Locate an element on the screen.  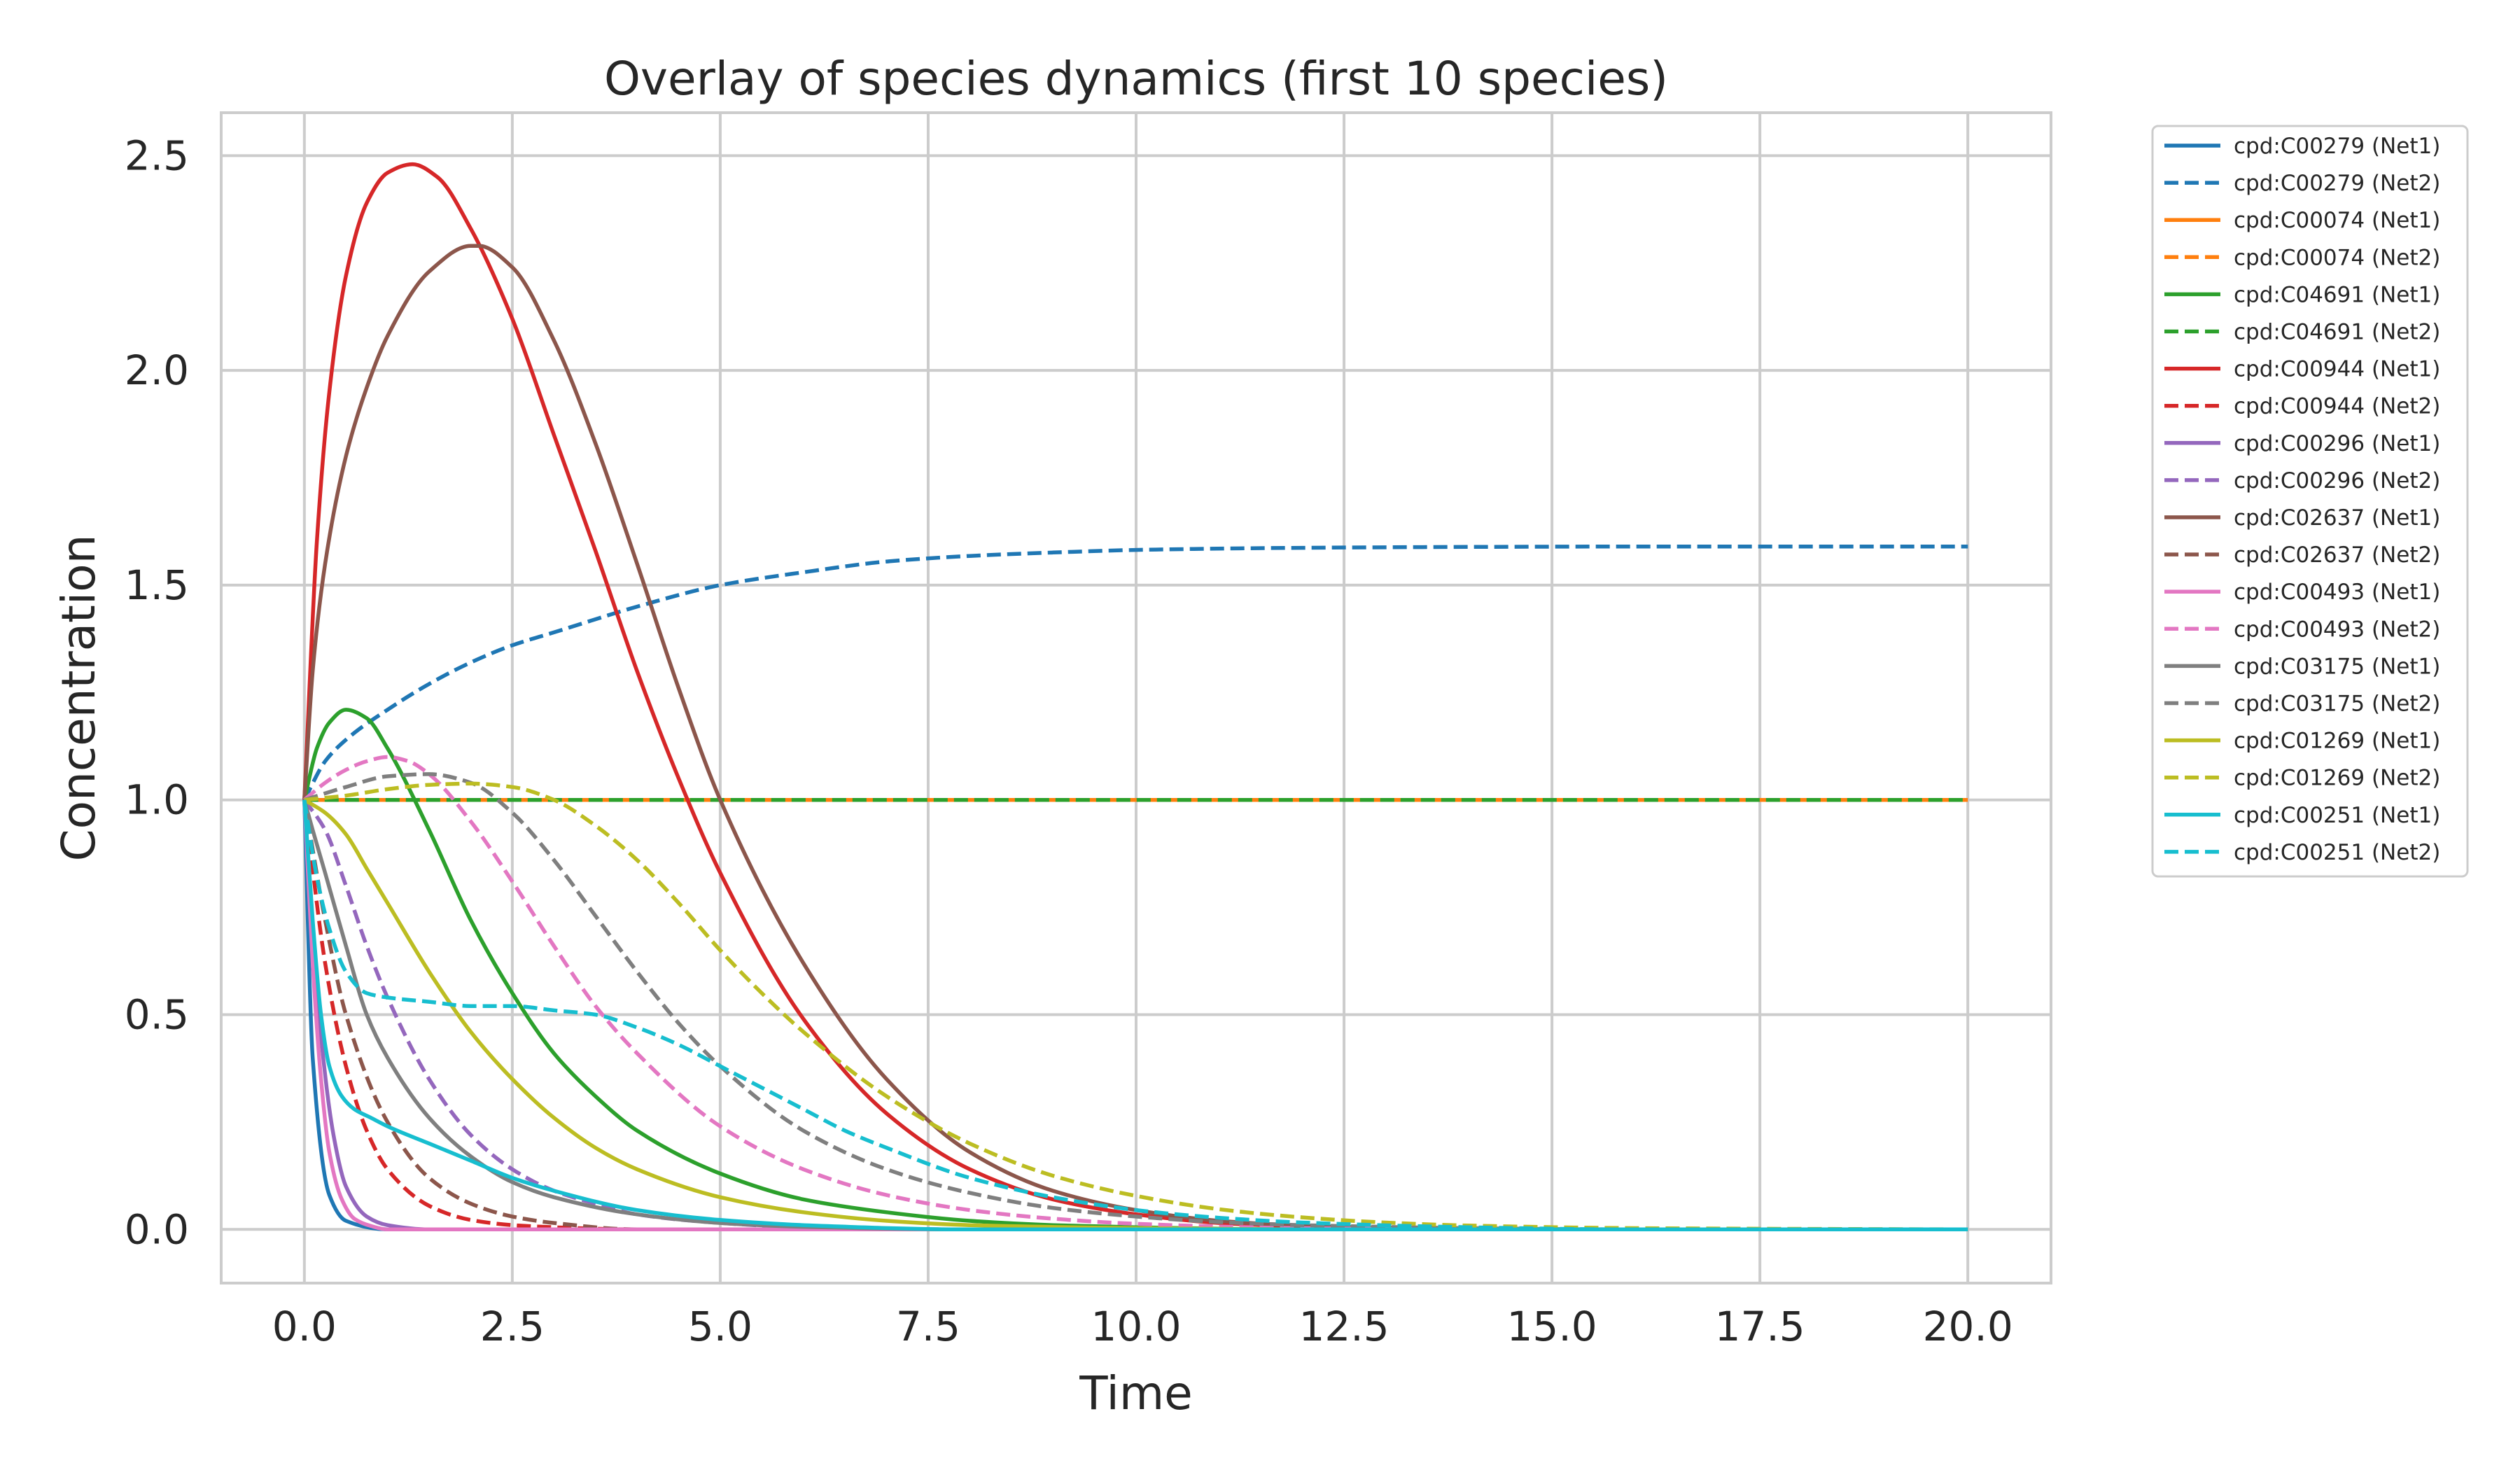
legend-label: cpd:C03175 (Net2) is located at coordinates (2337, 704).